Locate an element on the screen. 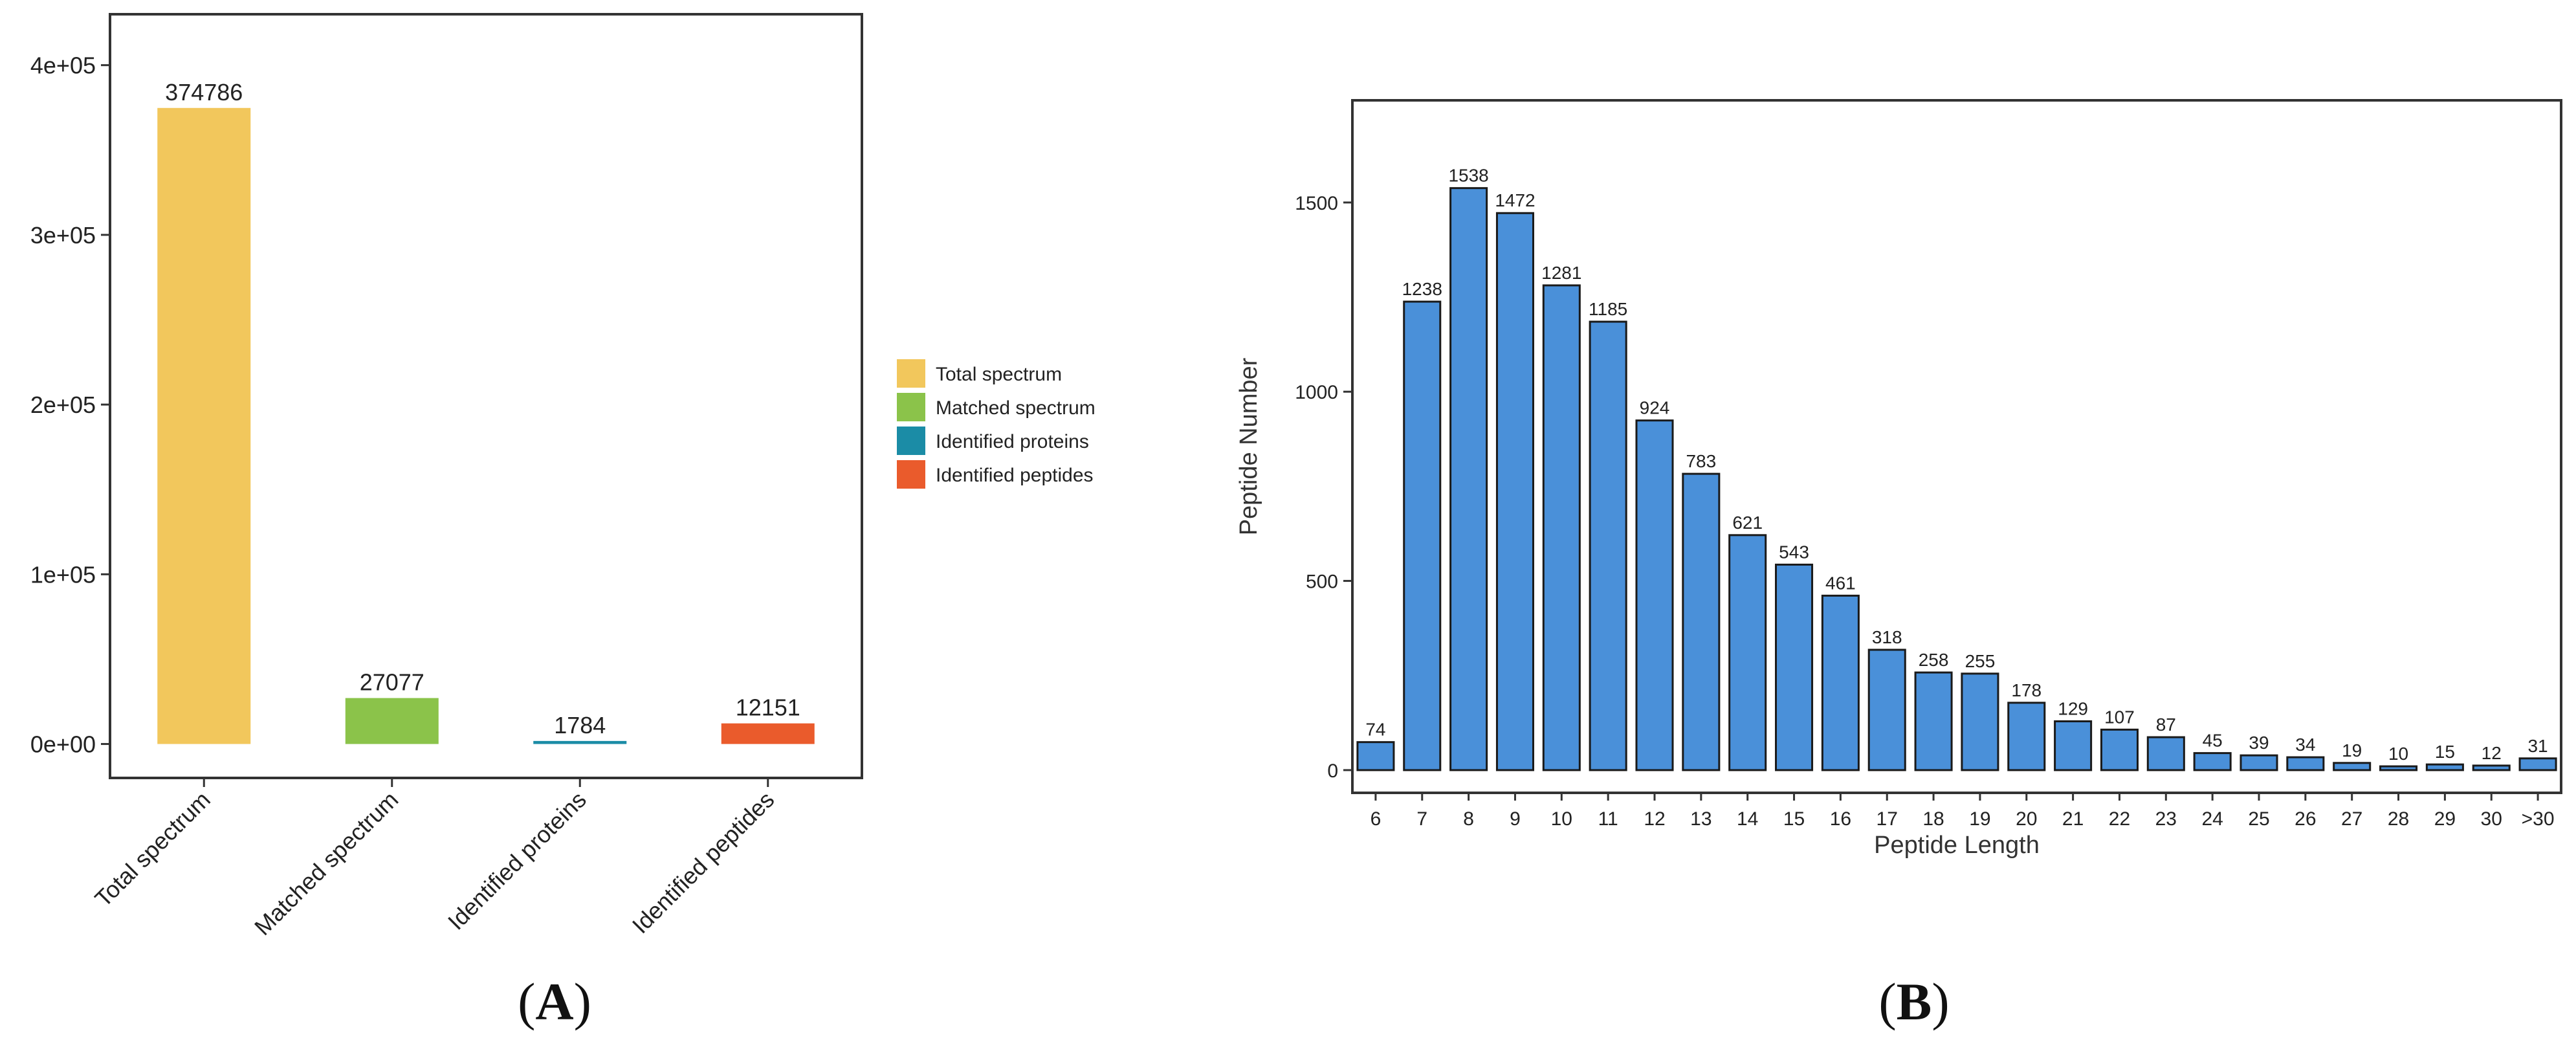  b-data-label: 924 is located at coordinates (1655, 408).